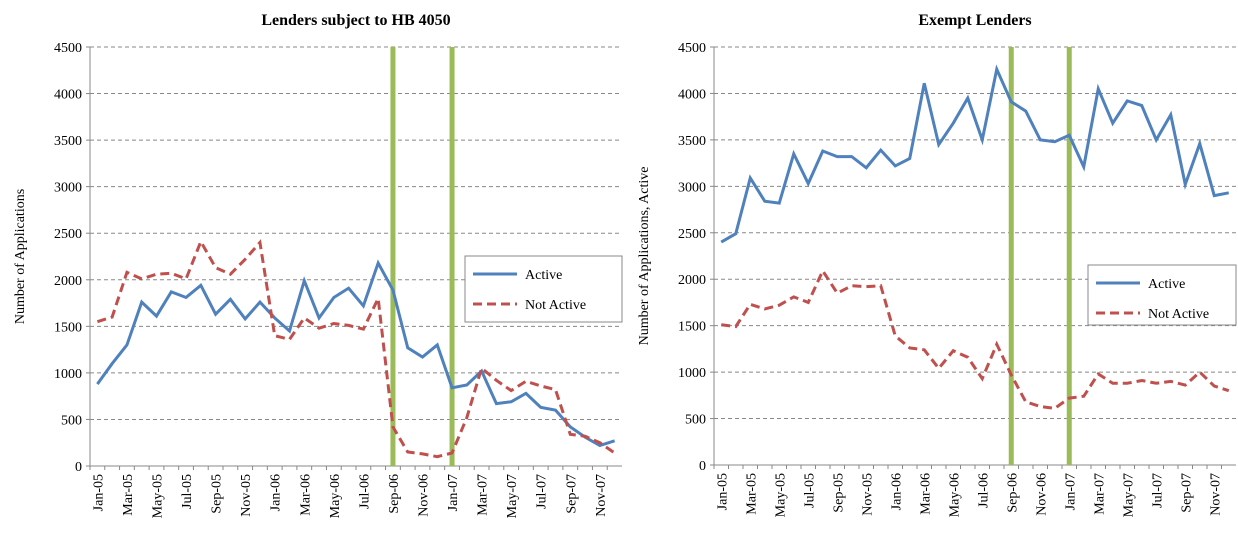  What do you see at coordinates (355, 20) in the screenshot?
I see `chart-title: Lenders subject to HB 4050` at bounding box center [355, 20].